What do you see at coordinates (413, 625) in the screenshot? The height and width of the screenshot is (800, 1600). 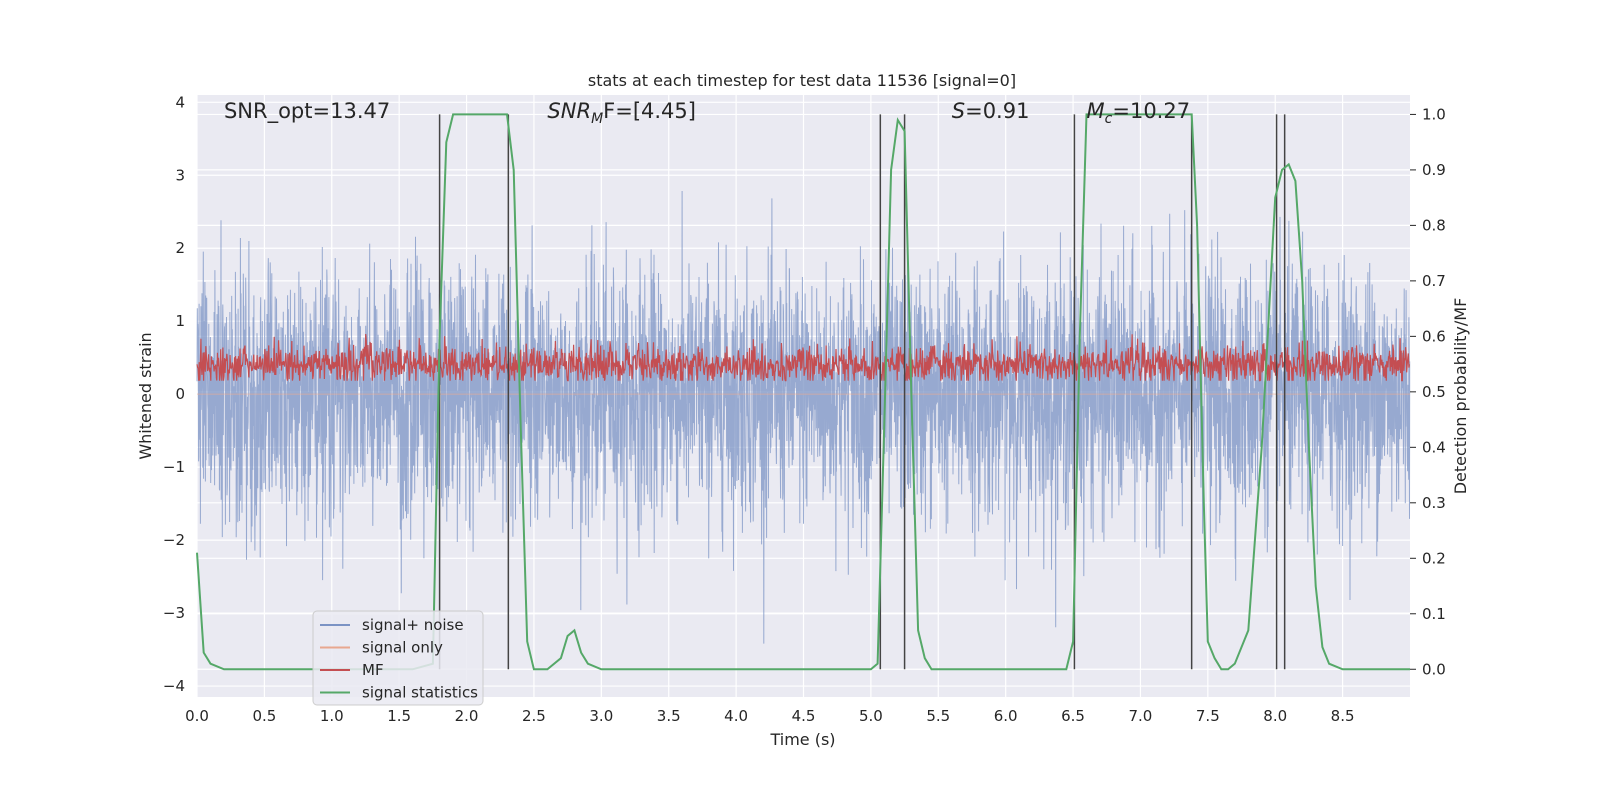 I see `legend-label-0: signal+ noise` at bounding box center [413, 625].